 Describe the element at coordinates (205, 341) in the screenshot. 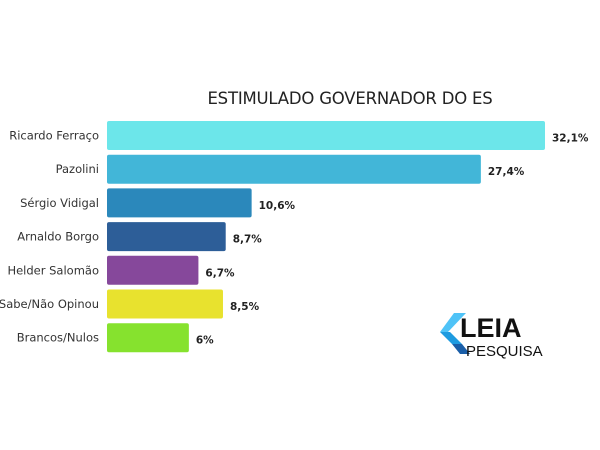

I see `value-label: 6%` at that location.